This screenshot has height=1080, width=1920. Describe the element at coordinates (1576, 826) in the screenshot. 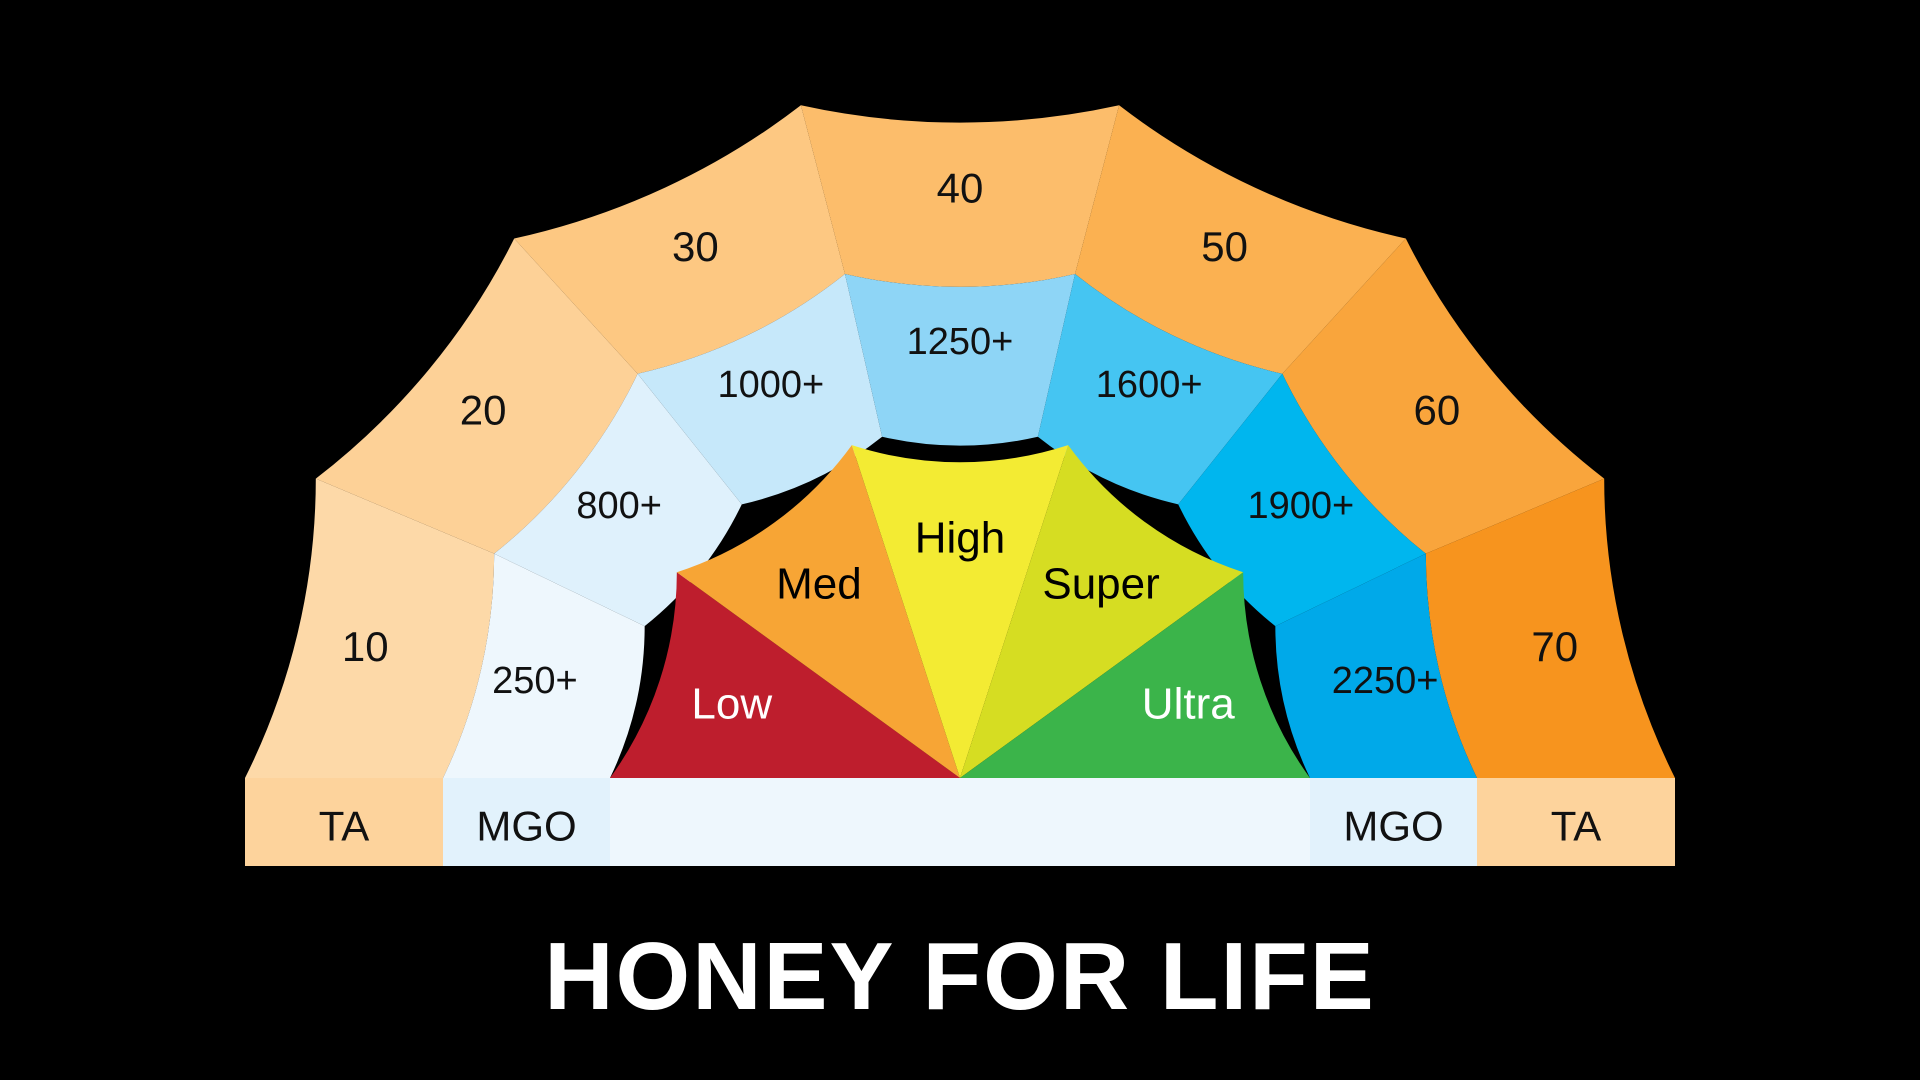

I see `base-ta-right-label: TA` at that location.